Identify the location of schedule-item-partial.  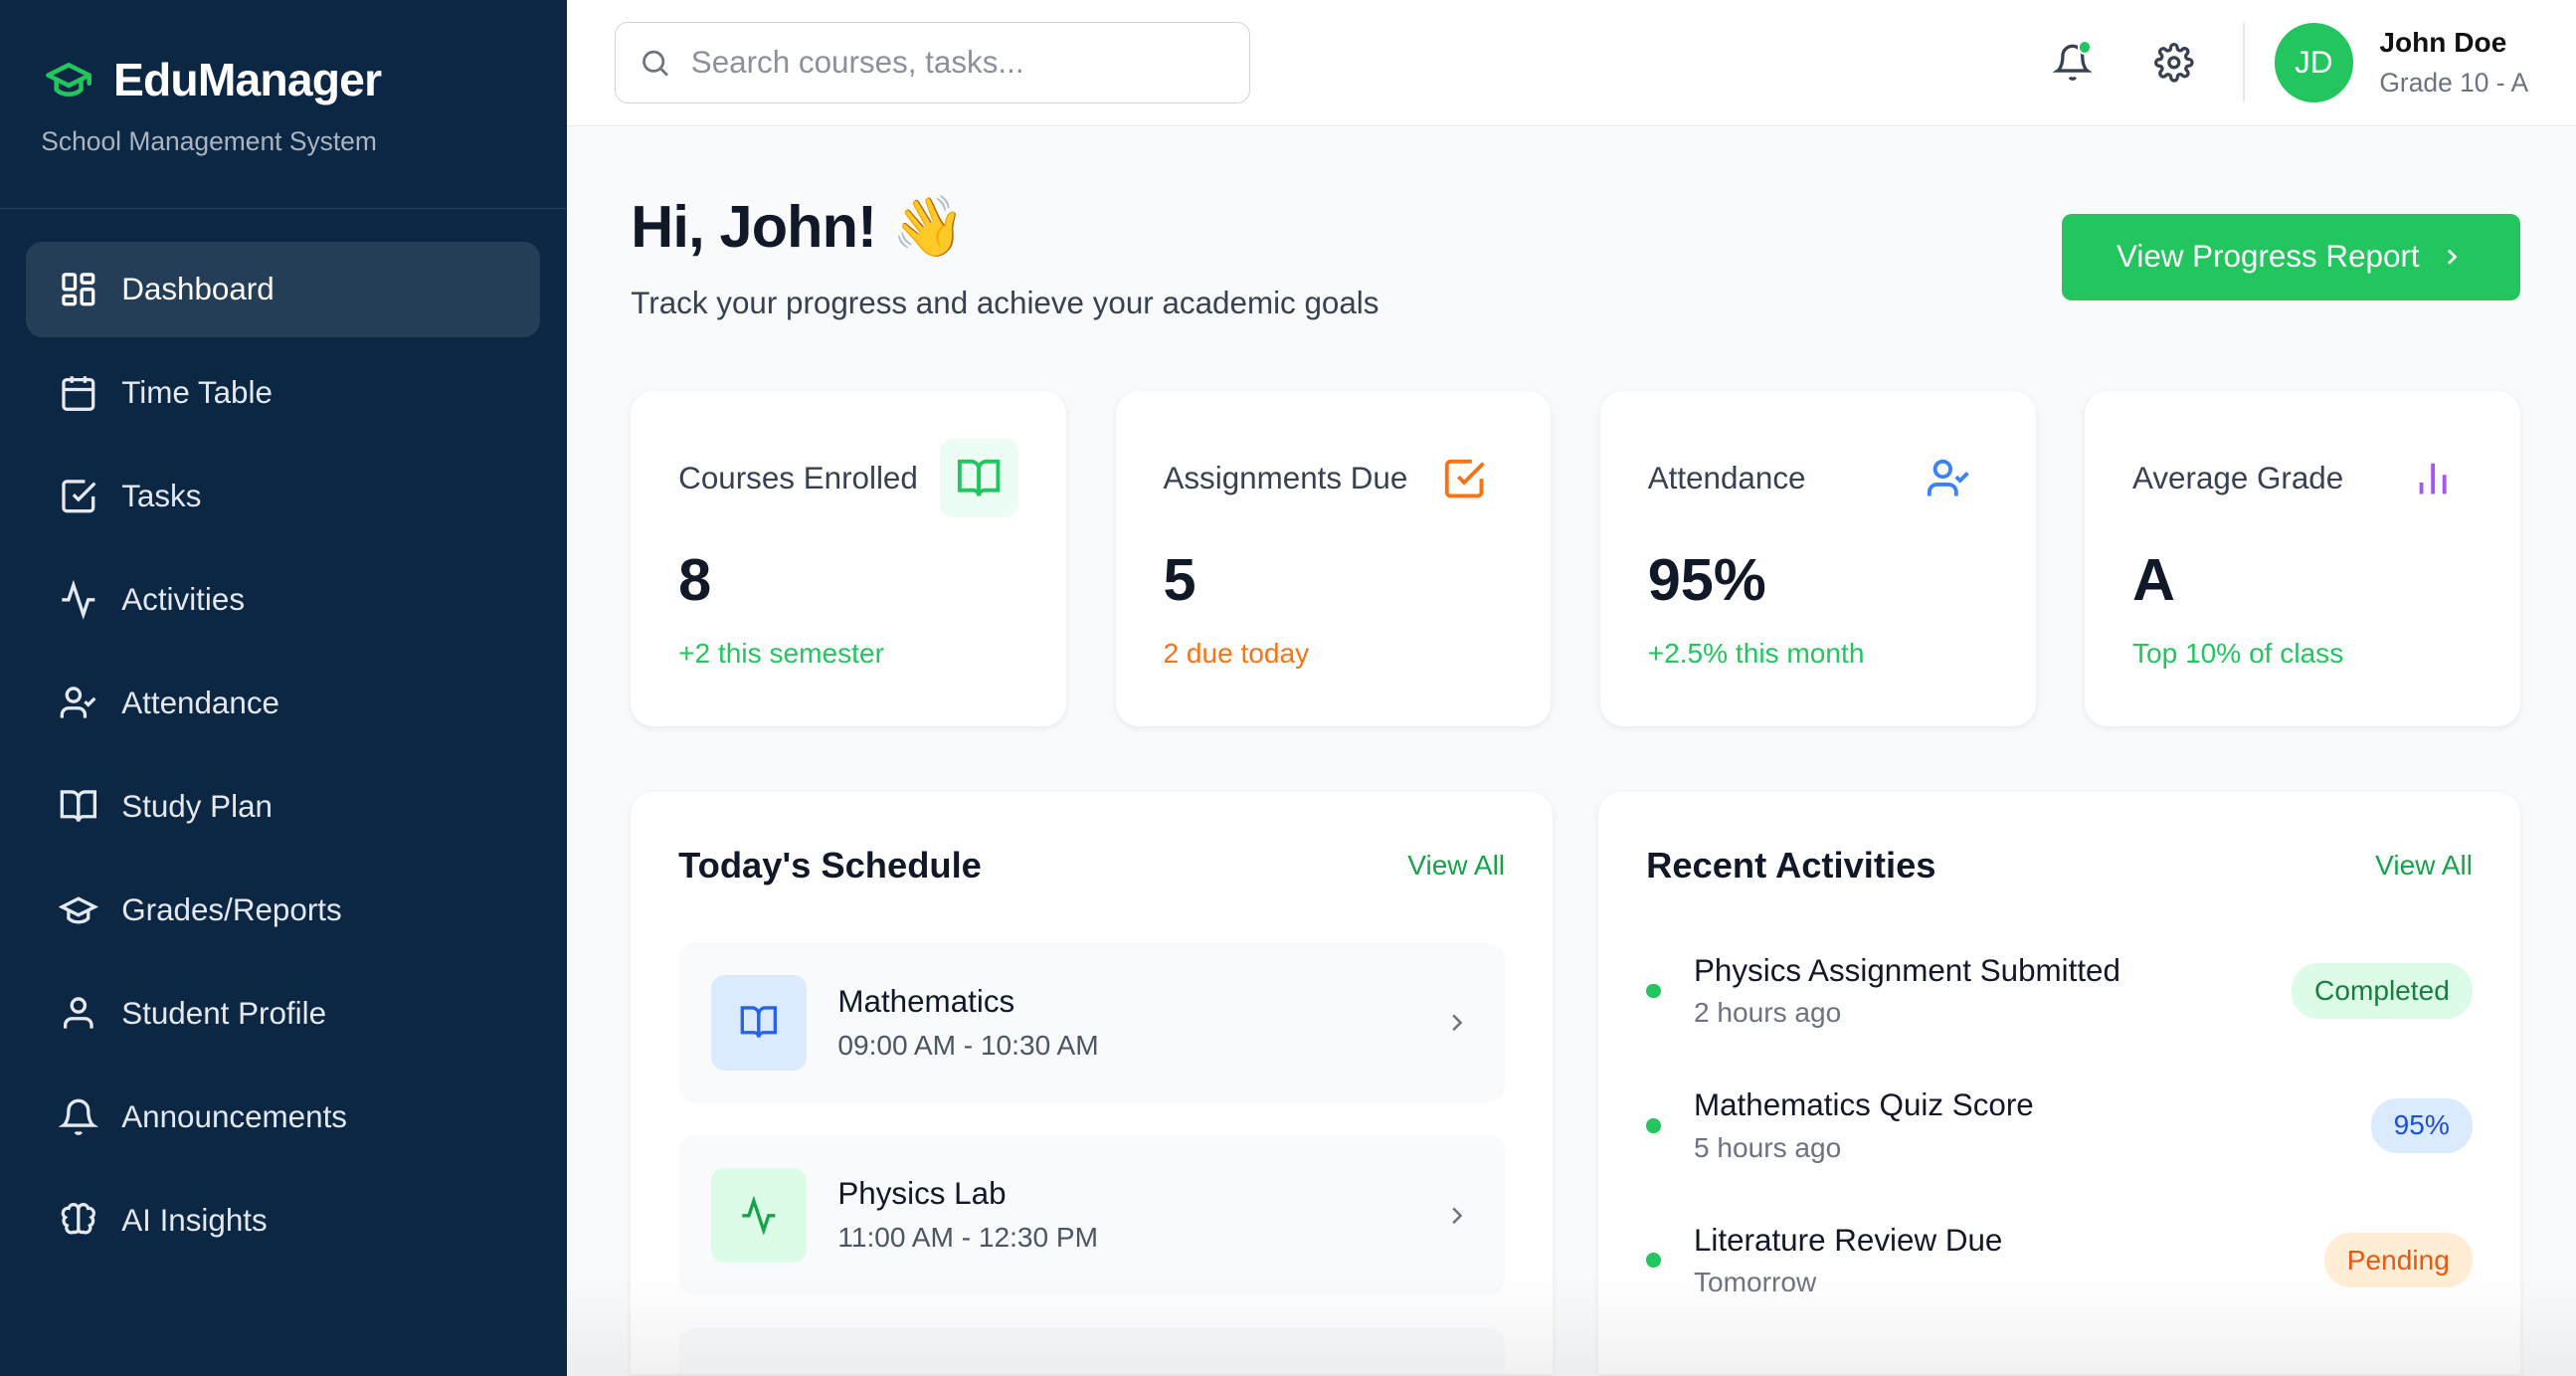
(1092, 1350).